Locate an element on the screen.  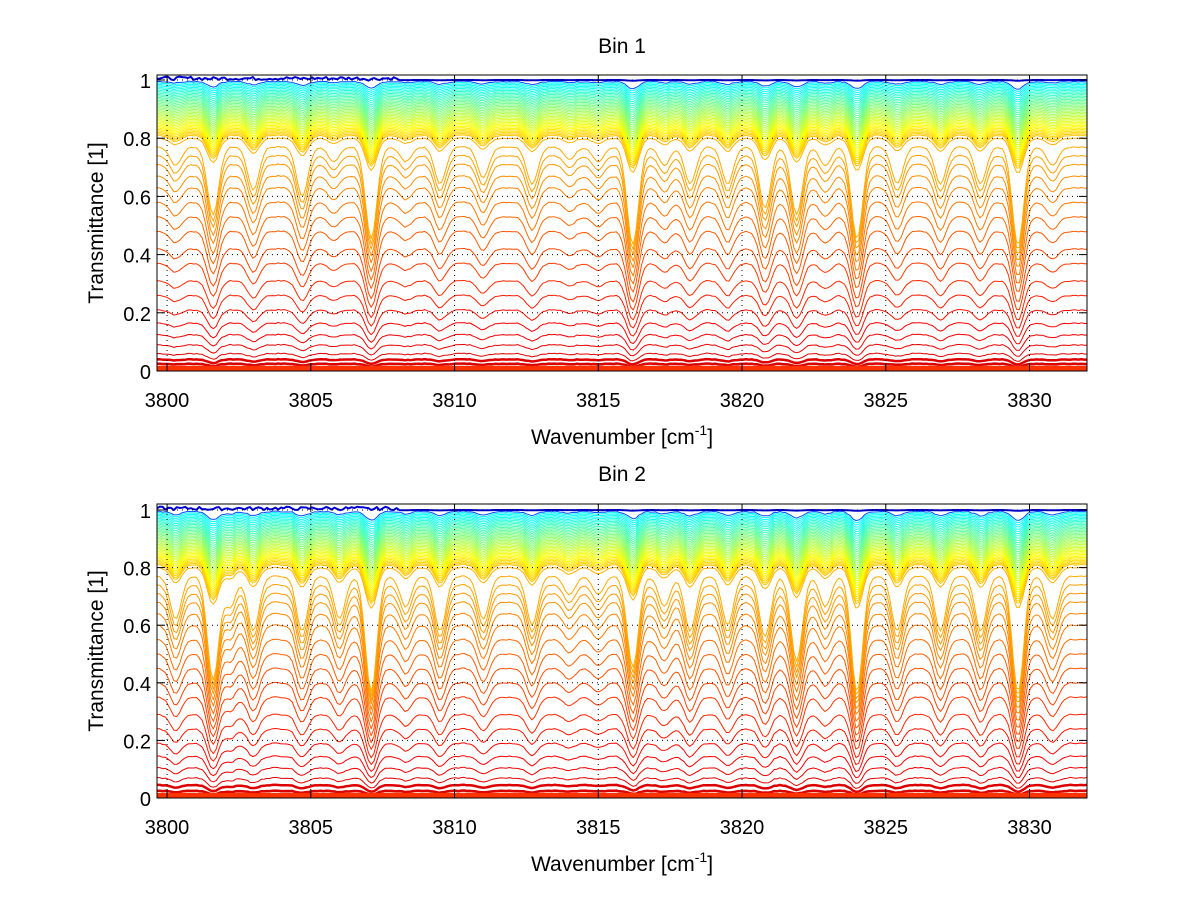
x-tick-labels: 3800 3805 3810 3815 3820 3825 3830 is located at coordinates (598, 401).